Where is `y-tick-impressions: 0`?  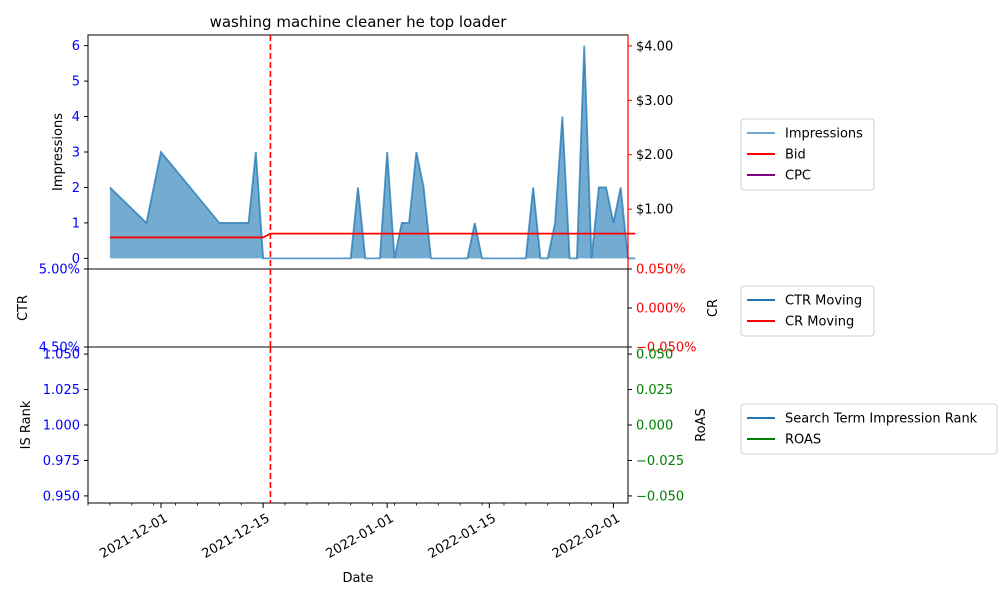 y-tick-impressions: 0 is located at coordinates (76, 259).